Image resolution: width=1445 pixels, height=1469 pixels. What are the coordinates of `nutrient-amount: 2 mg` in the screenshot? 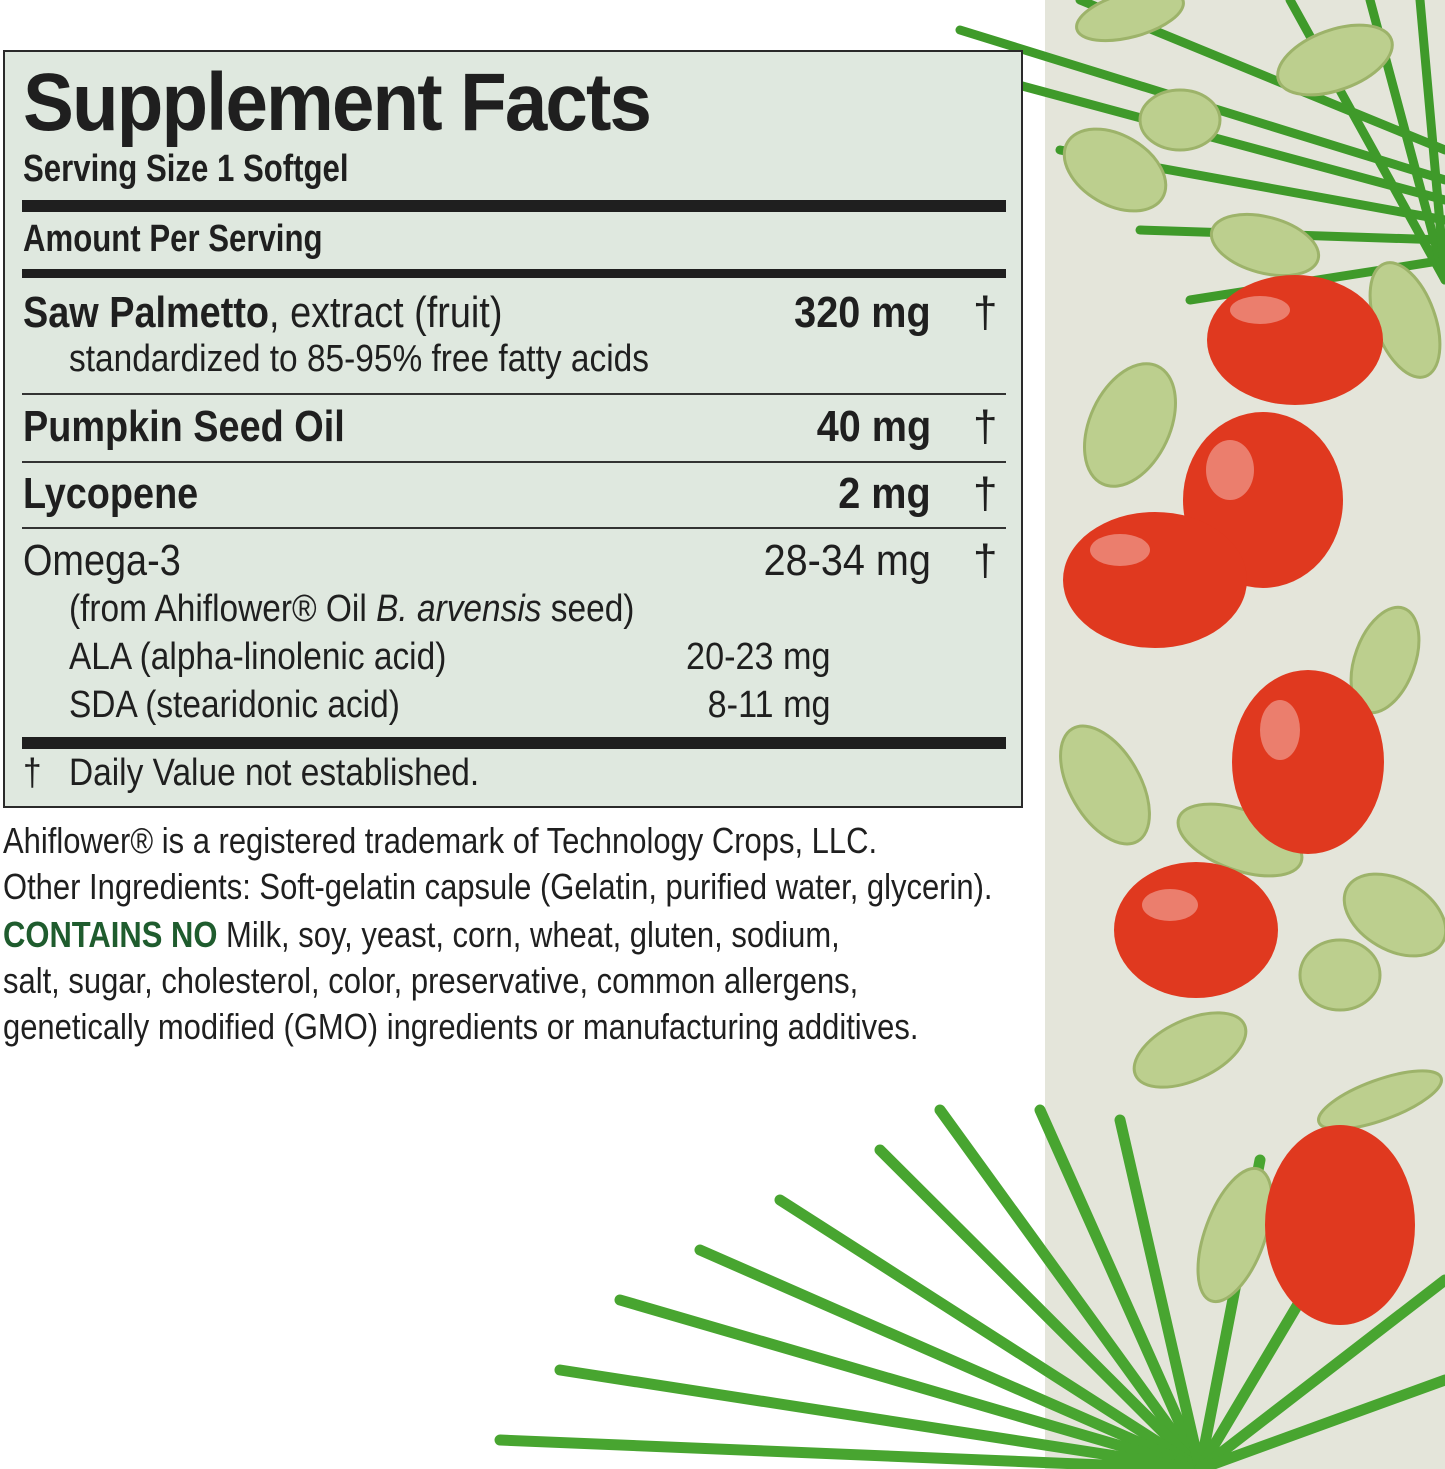 It's located at (884, 493).